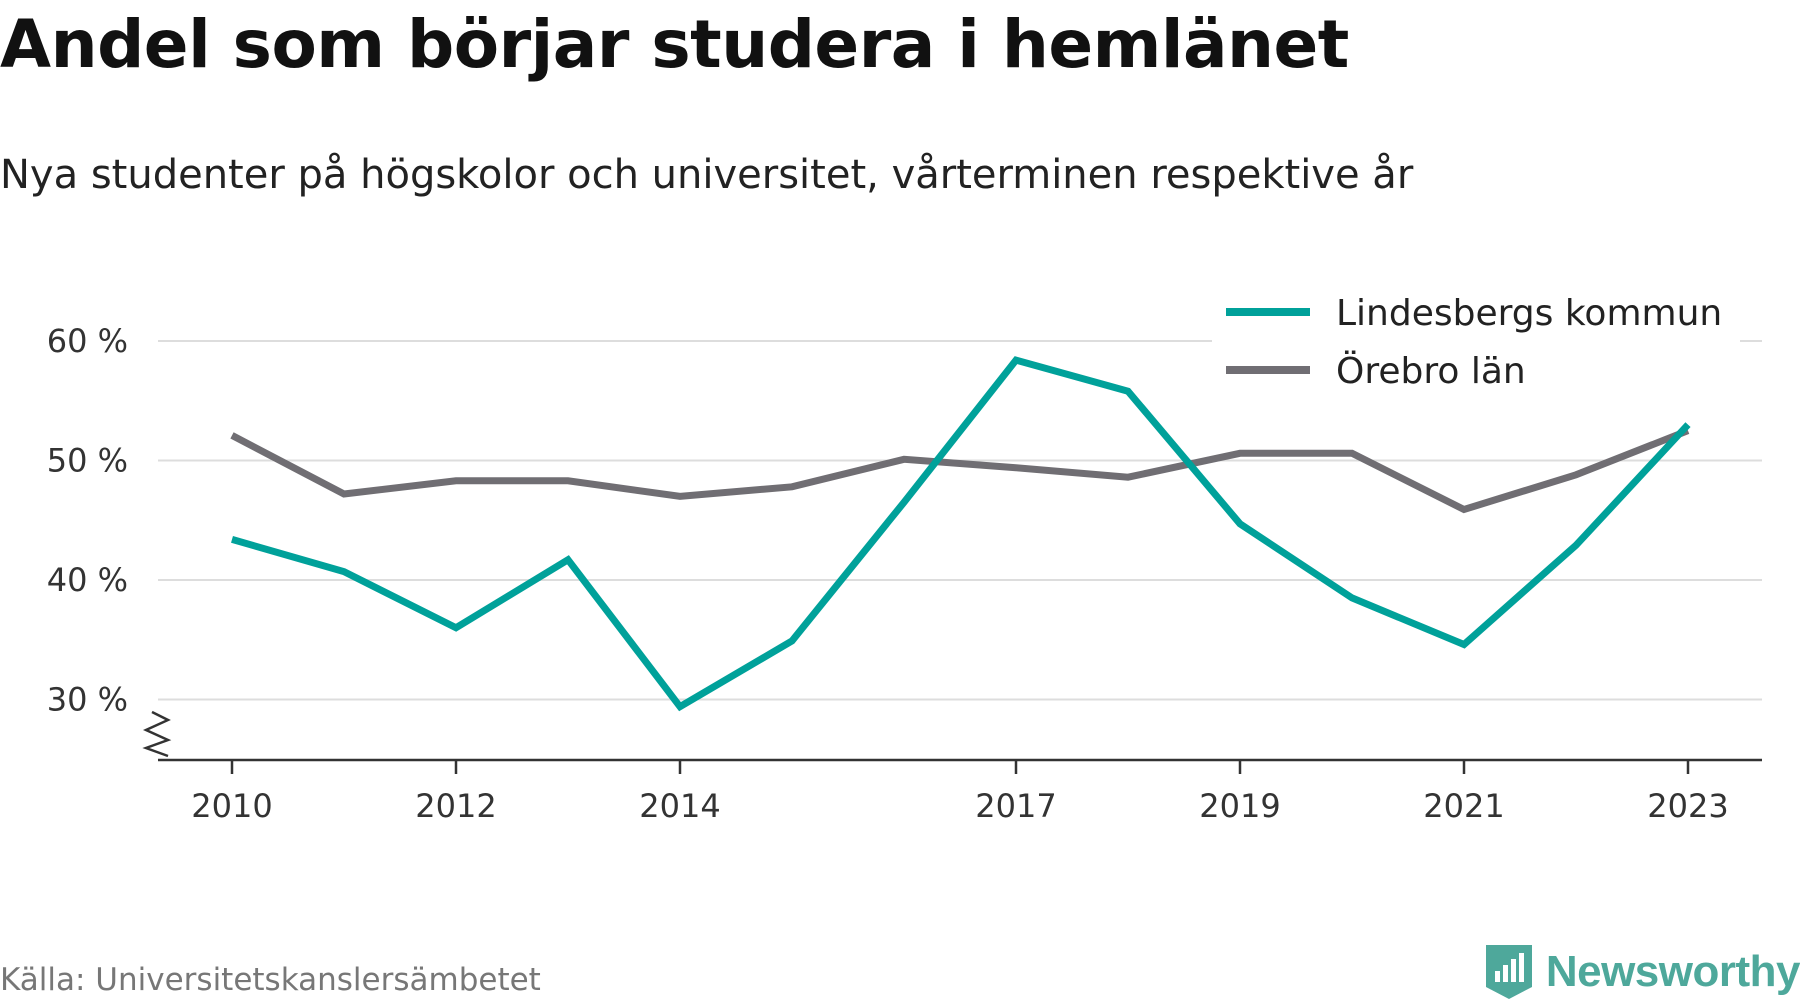 This screenshot has height=1002, width=1800. I want to click on x-axis, so click(952, 736).